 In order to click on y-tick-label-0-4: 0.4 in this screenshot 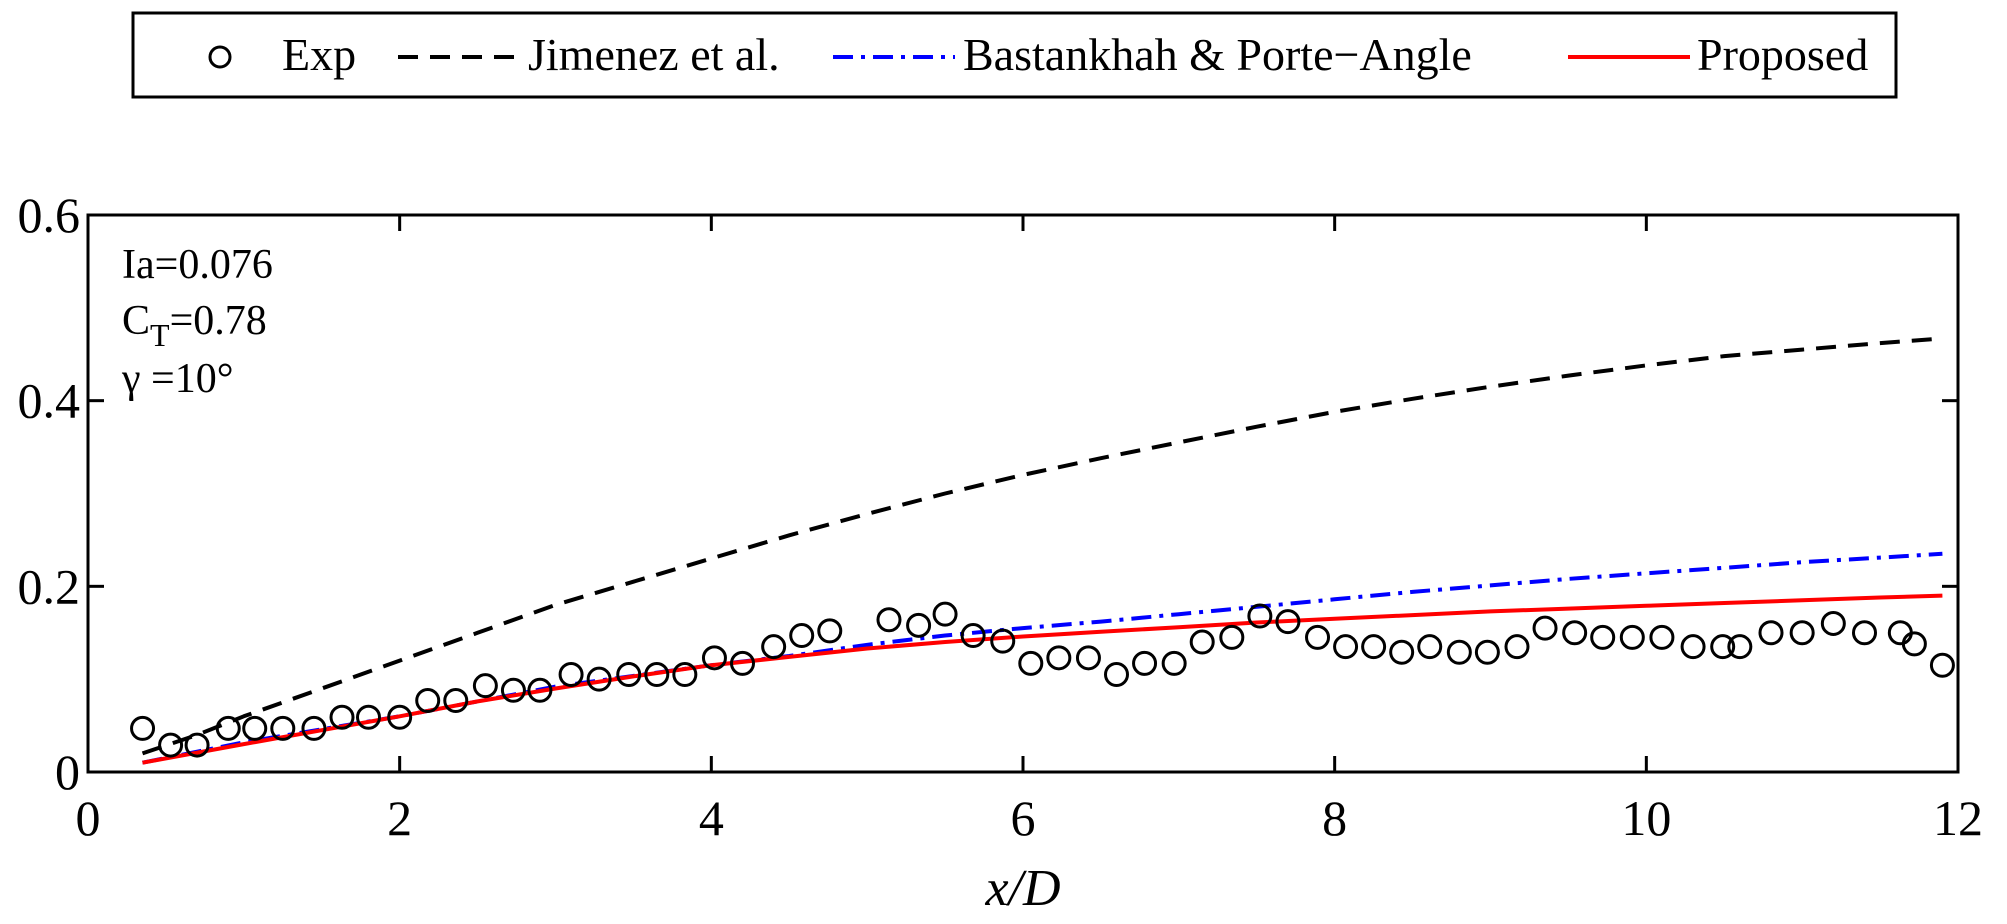, I will do `click(49, 401)`.